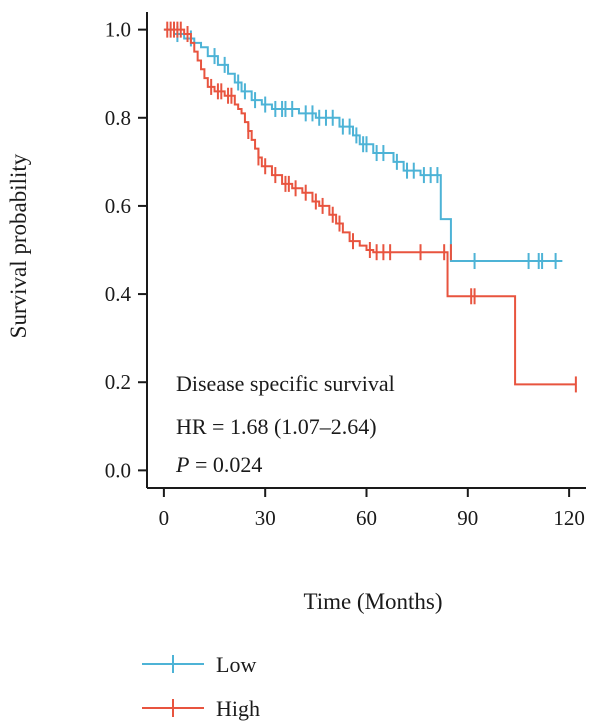 The width and height of the screenshot is (600, 727). I want to click on annotation-p-value: = 0.024, so click(225, 464).